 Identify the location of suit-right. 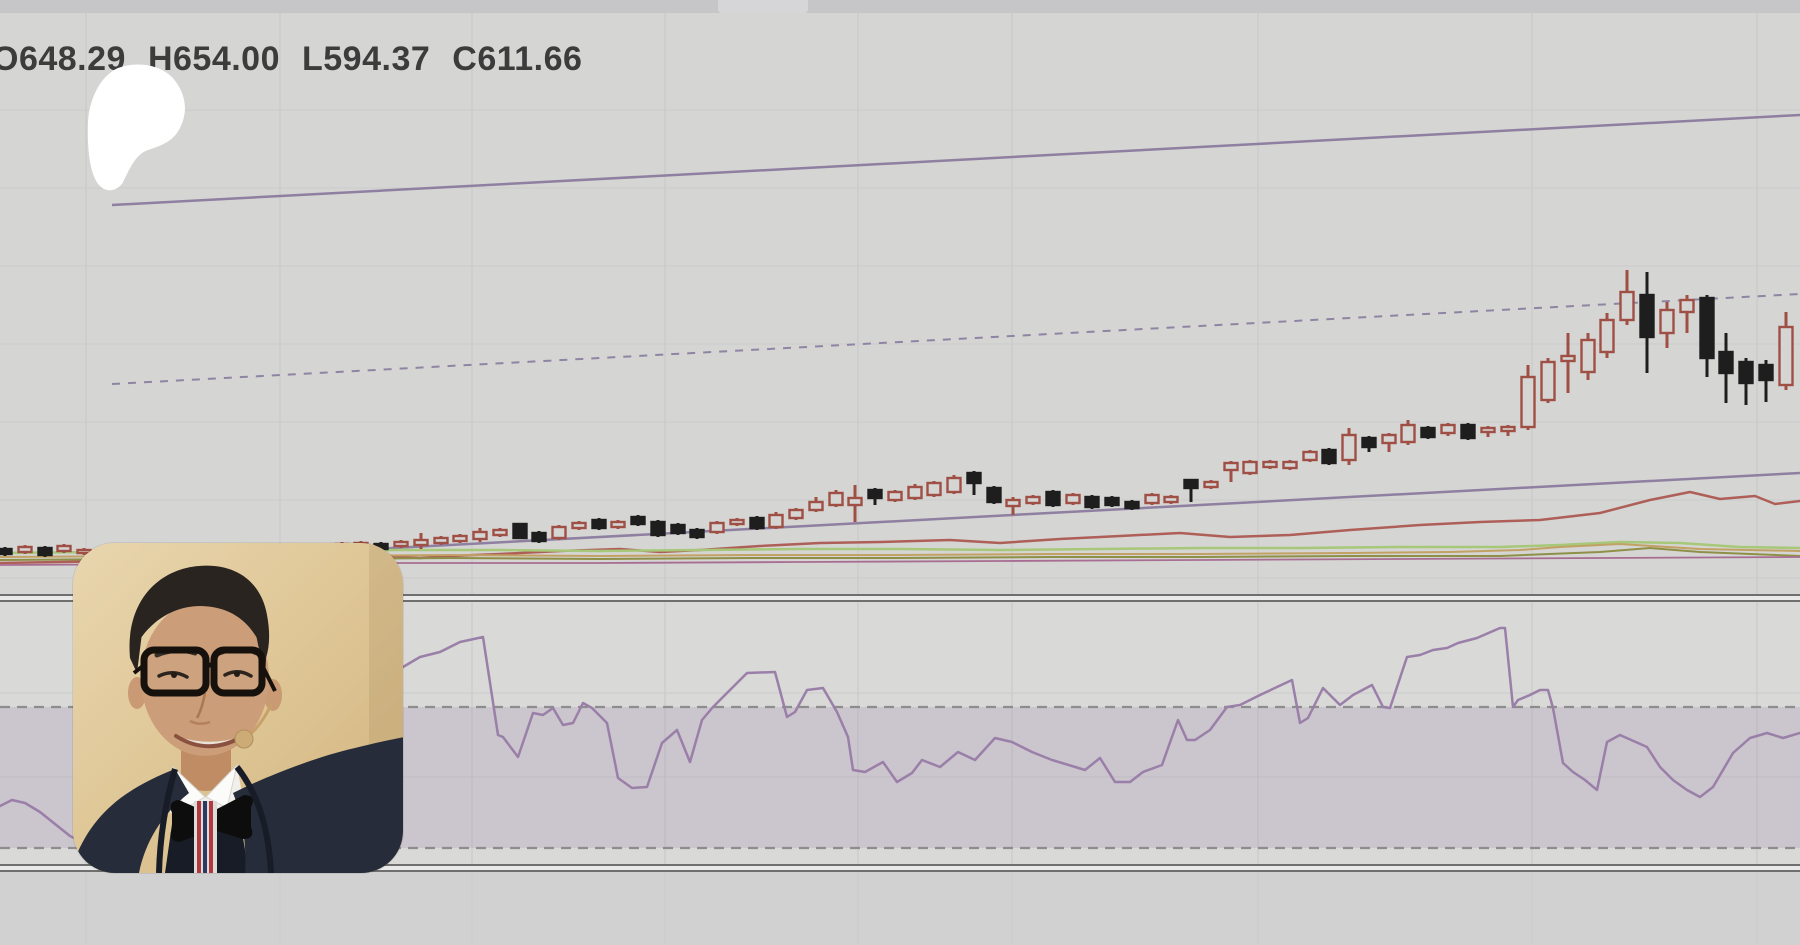
(318, 805).